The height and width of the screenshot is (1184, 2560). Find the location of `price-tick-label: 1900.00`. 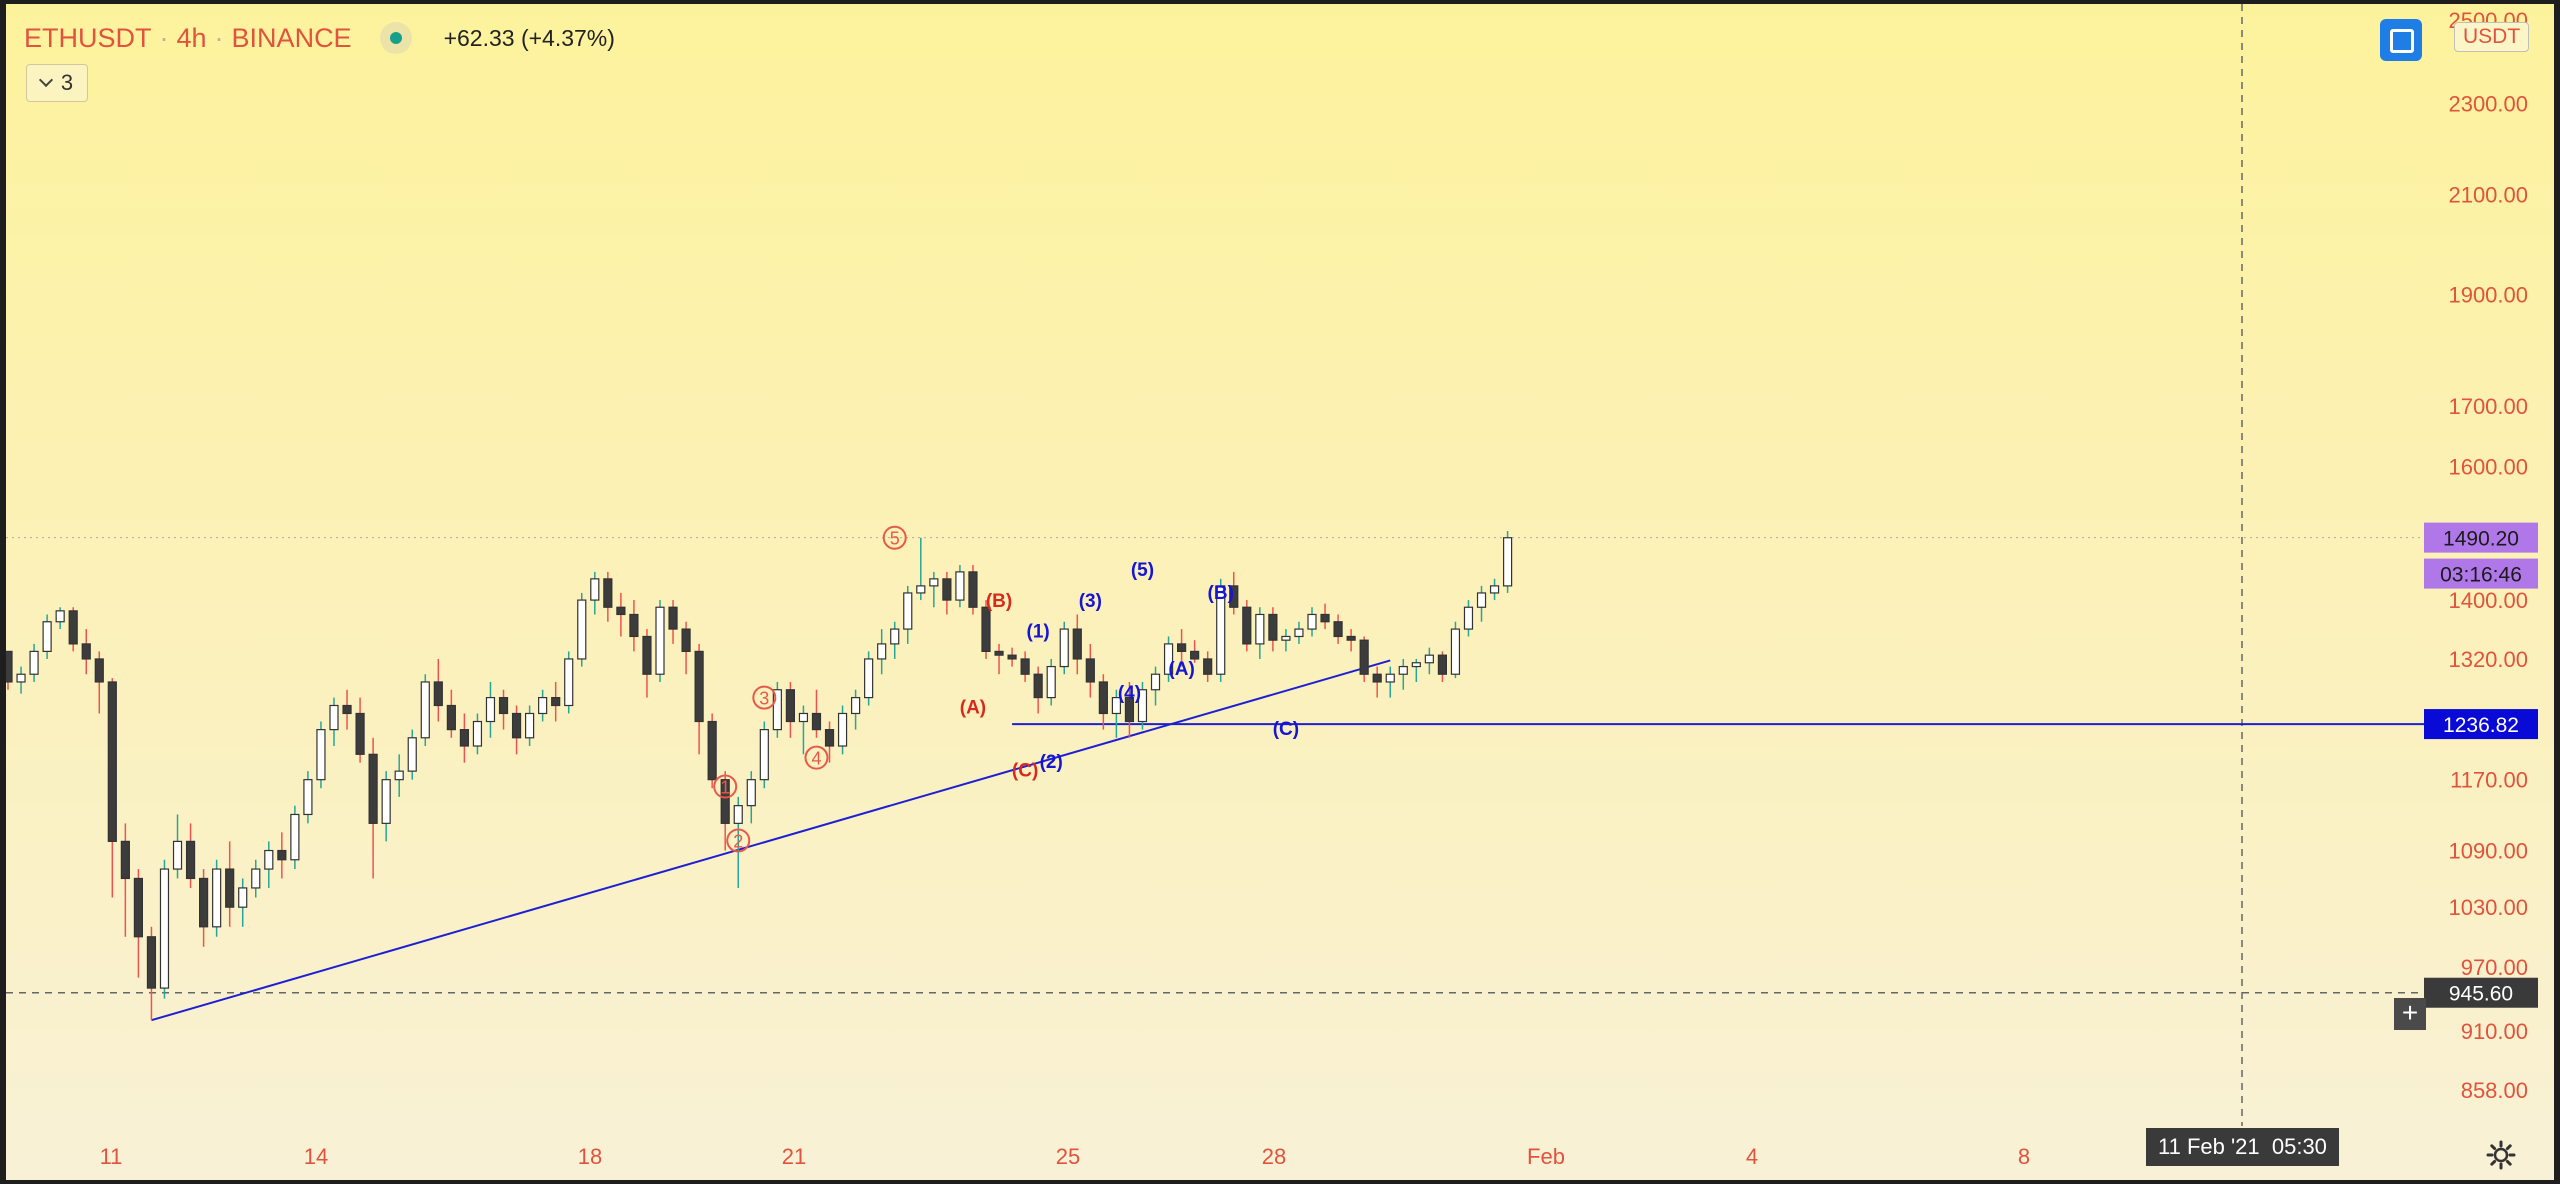

price-tick-label: 1900.00 is located at coordinates (2488, 294).